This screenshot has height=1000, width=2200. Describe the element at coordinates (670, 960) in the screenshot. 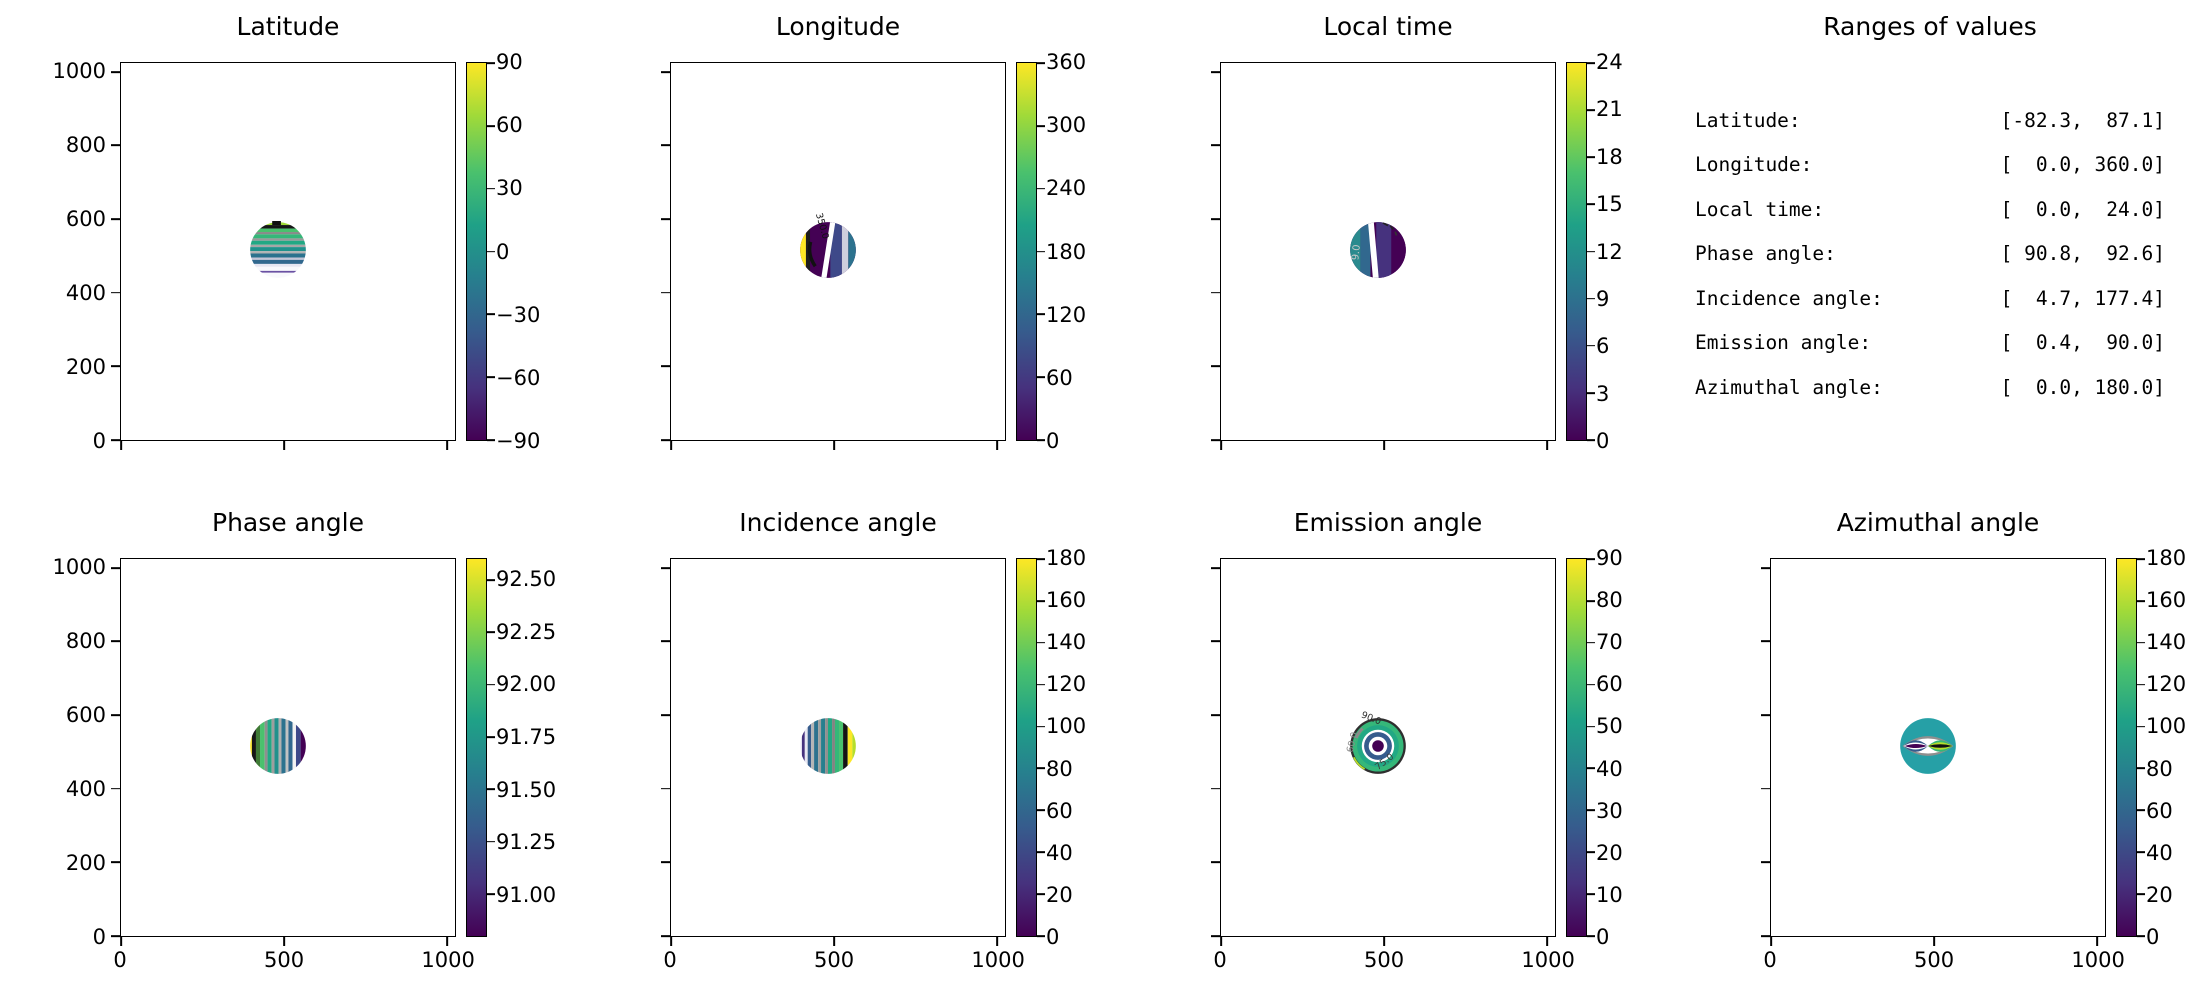

I see `x-tick-label: 0` at that location.